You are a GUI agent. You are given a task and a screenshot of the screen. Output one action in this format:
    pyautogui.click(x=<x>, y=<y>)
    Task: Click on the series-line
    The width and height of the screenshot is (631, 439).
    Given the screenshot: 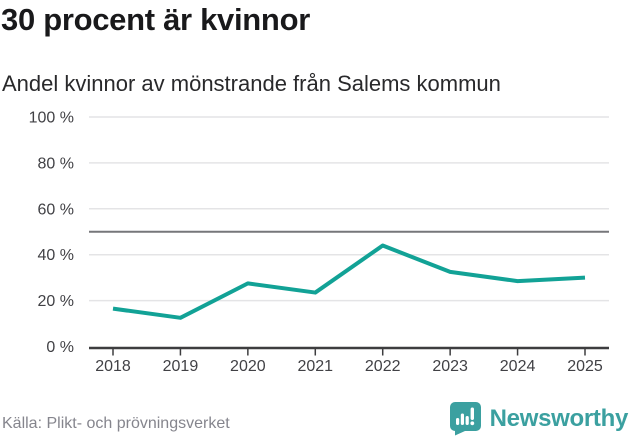 What is the action you would take?
    pyautogui.click(x=349, y=281)
    